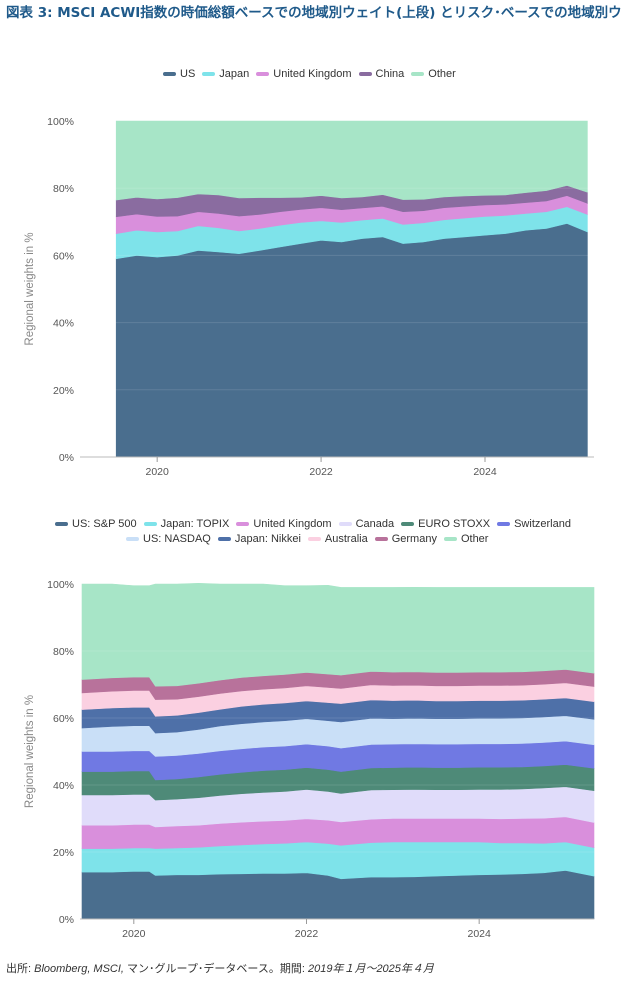  Describe the element at coordinates (370, 969) in the screenshot. I see `source-period: 2019年１月～2025年４月` at that location.